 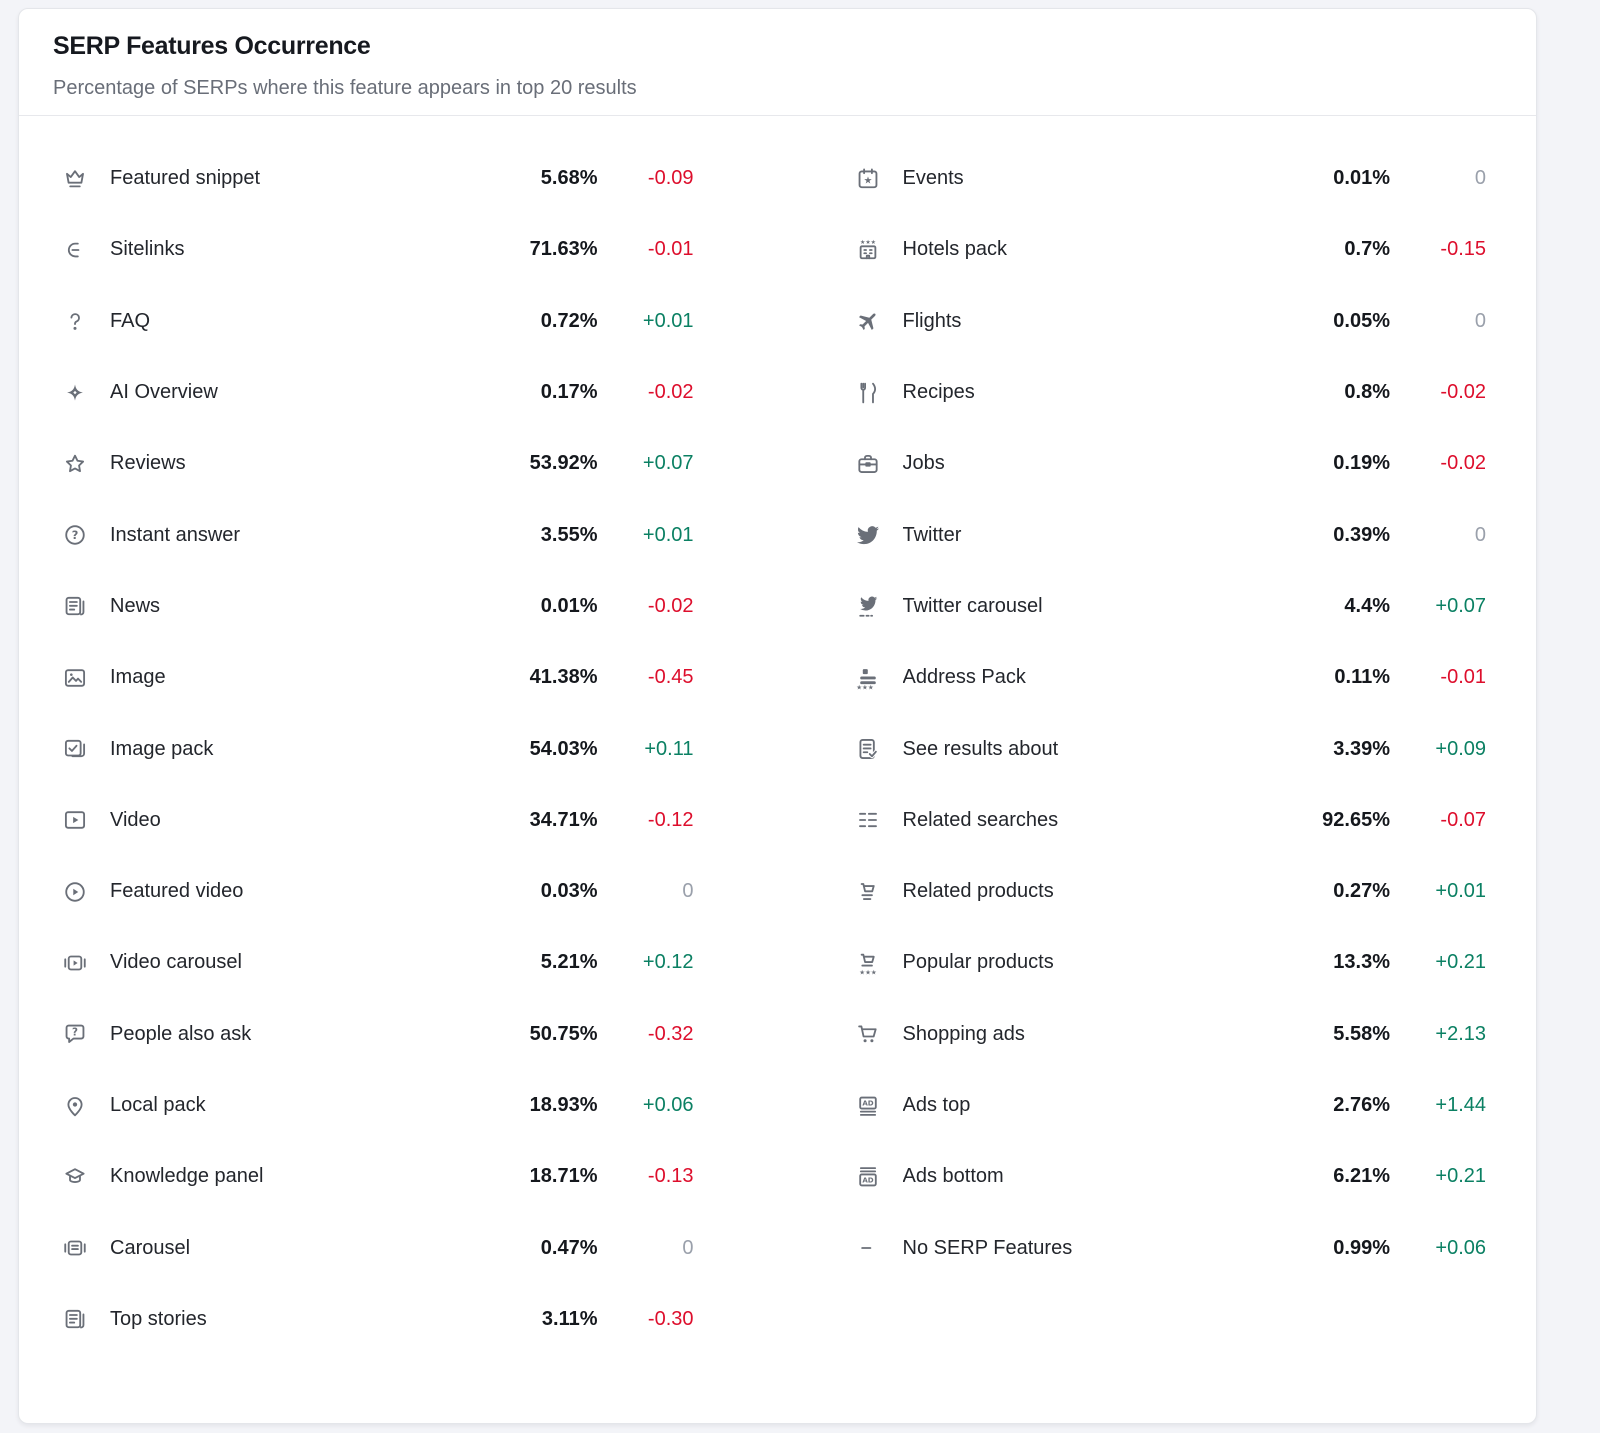 I want to click on header-divider, so click(x=777, y=115).